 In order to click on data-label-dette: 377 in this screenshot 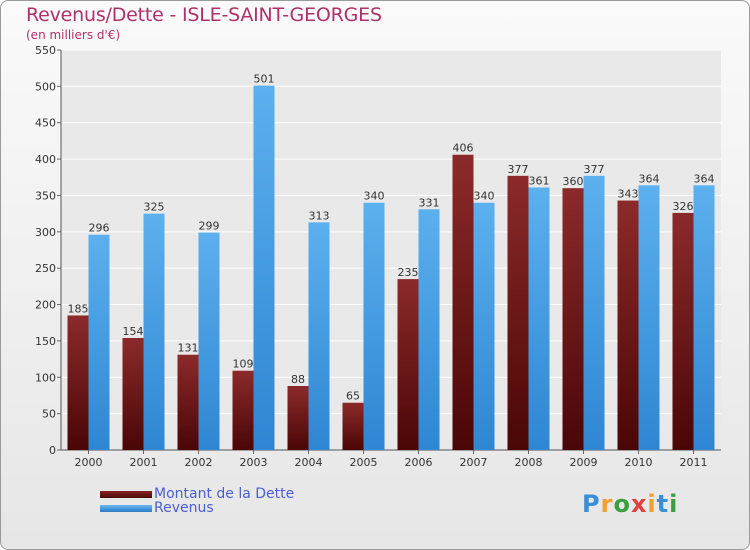, I will do `click(518, 169)`.